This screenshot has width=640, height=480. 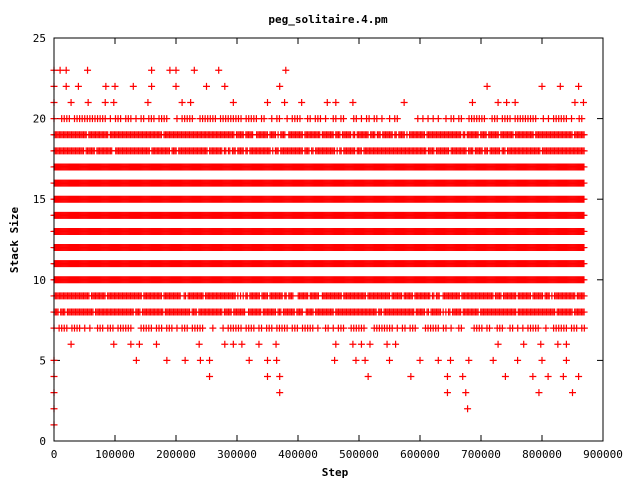 What do you see at coordinates (481, 454) in the screenshot?
I see `x-tick-label: 700000` at bounding box center [481, 454].